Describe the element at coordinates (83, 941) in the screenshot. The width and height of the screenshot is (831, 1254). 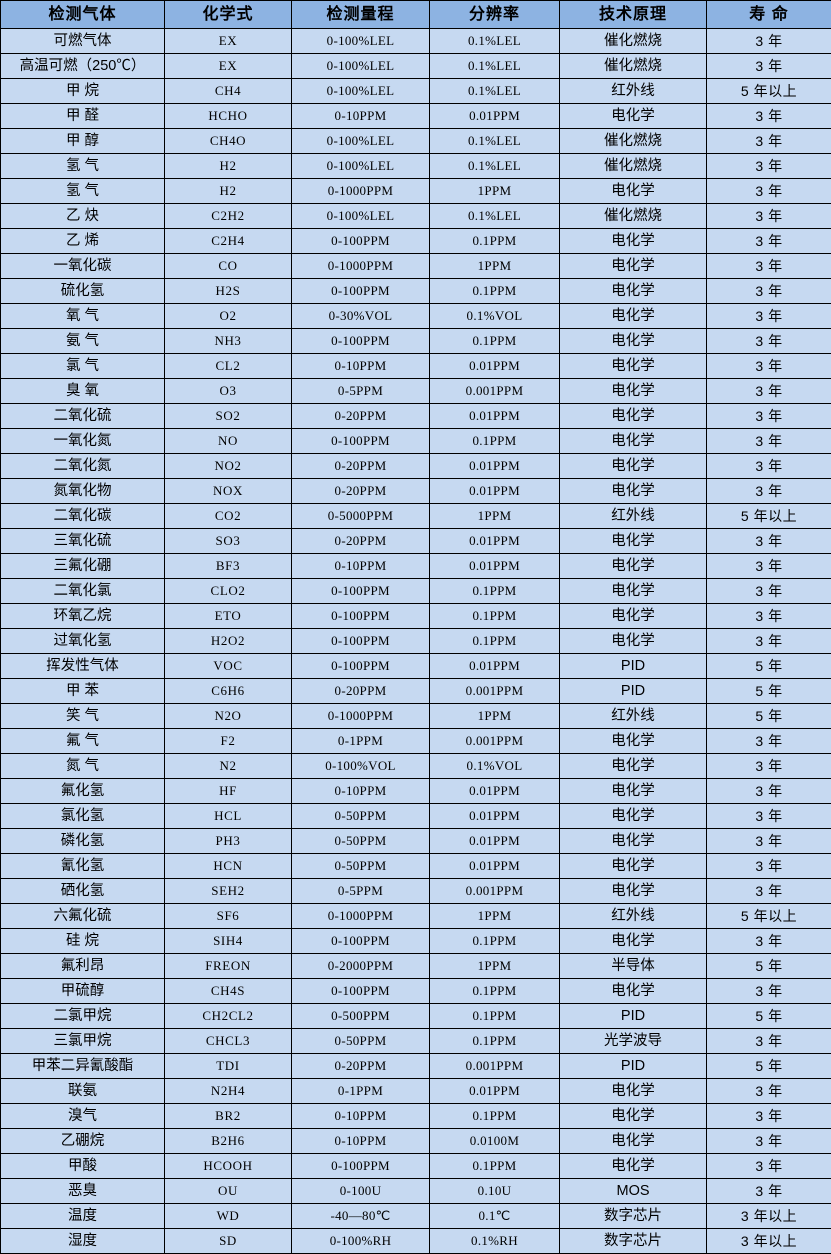
I see `cell-gas-name: 硅 烷` at that location.